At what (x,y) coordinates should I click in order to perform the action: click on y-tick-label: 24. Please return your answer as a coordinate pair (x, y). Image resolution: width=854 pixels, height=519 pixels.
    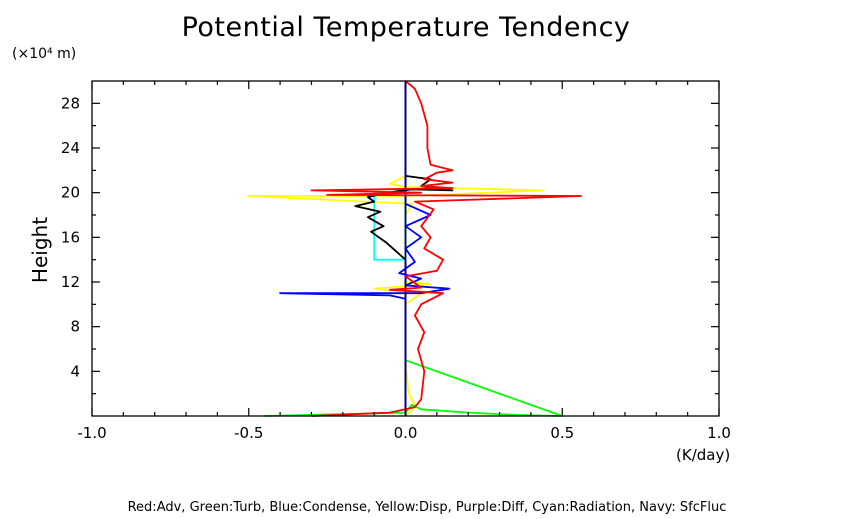
    Looking at the image, I should click on (70, 148).